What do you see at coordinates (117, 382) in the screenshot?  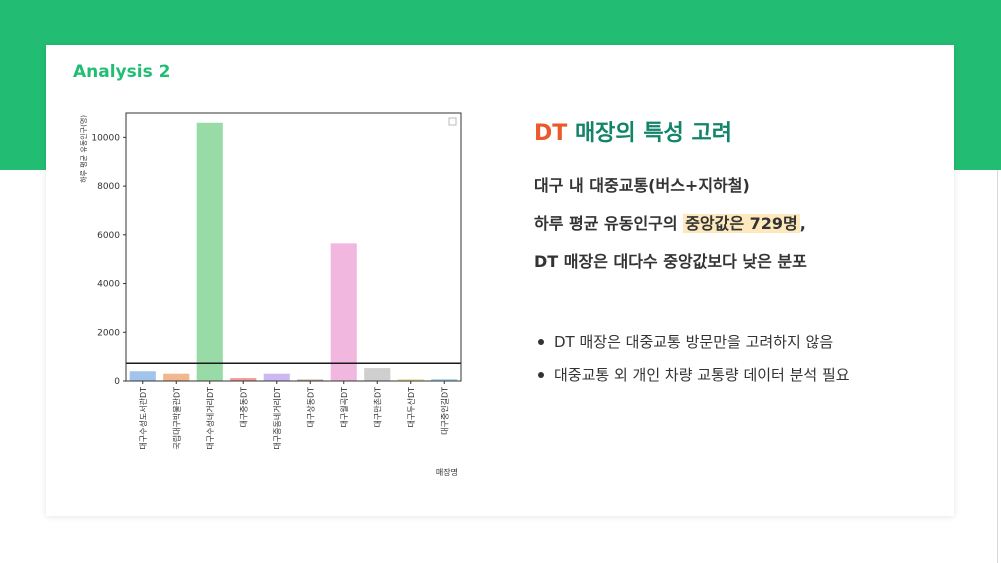 I see `y-tick-label: 0` at bounding box center [117, 382].